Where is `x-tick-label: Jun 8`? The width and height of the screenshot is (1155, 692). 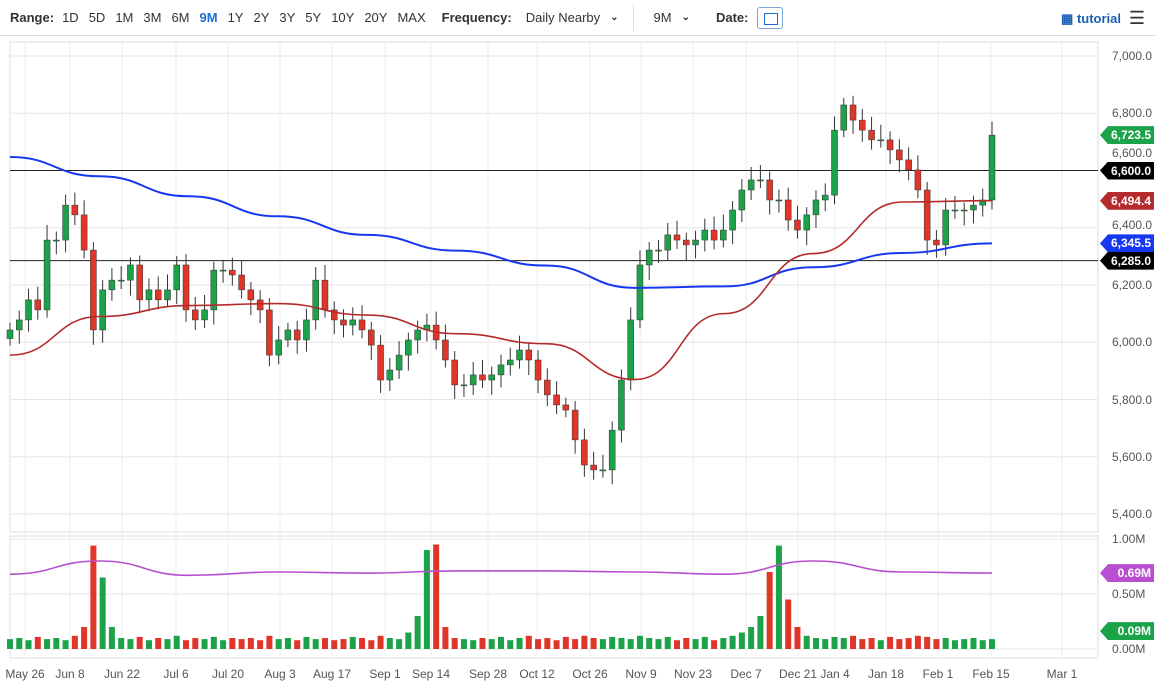 x-tick-label: Jun 8 is located at coordinates (70, 674).